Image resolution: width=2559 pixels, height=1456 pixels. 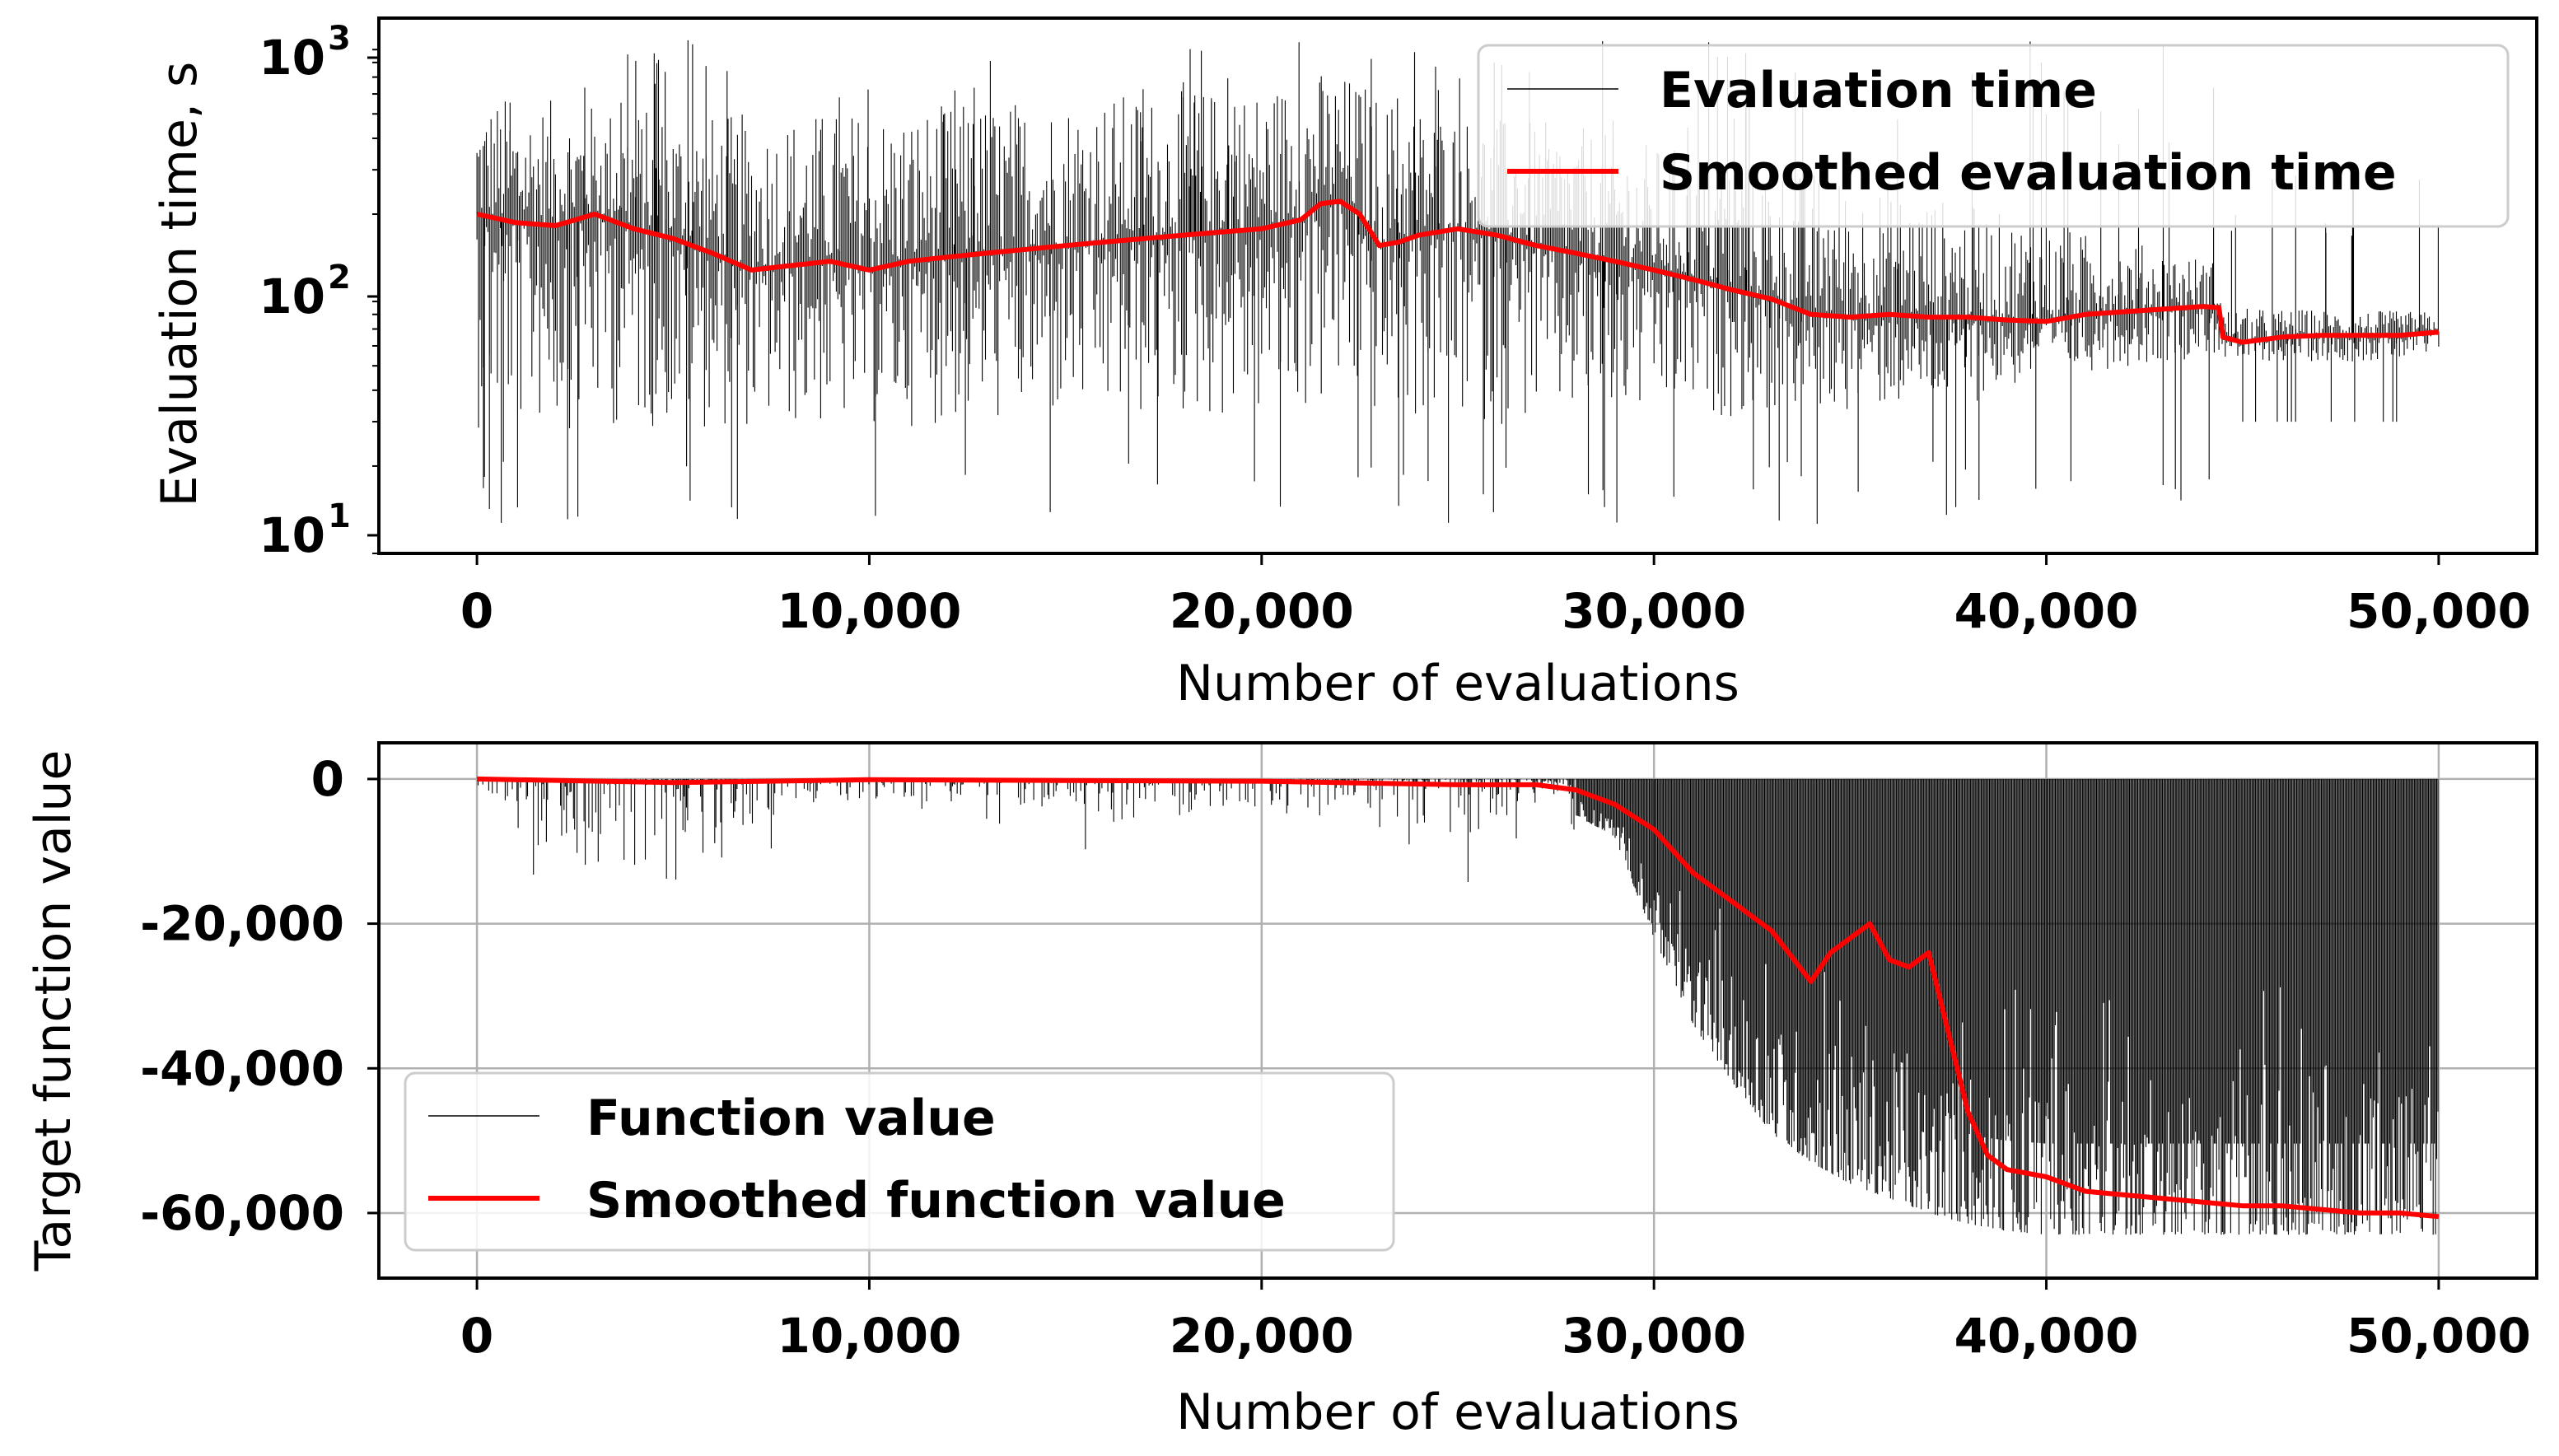 I want to click on y-tick-label-exp: 3, so click(x=339, y=39).